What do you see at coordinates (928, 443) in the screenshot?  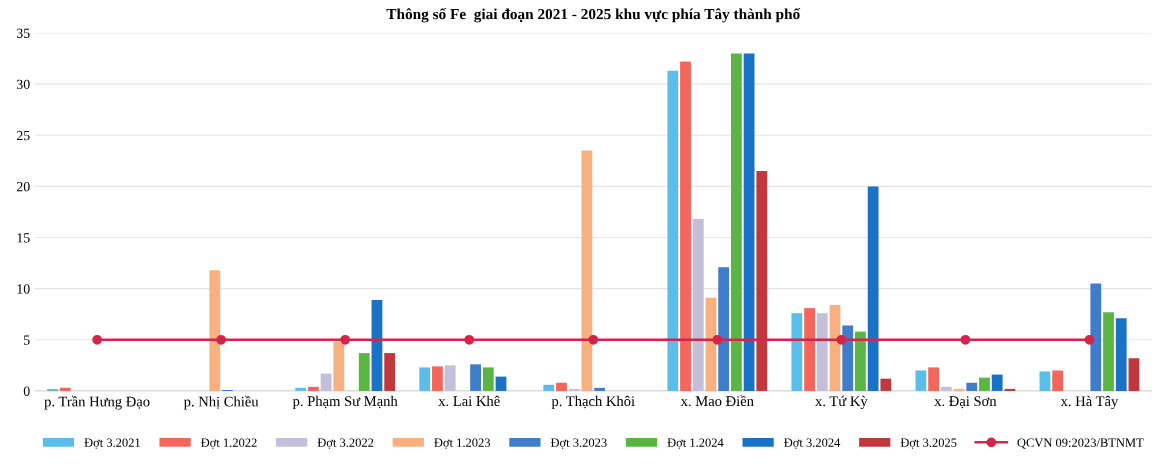 I see `legend-label: Đợt 3.2025` at bounding box center [928, 443].